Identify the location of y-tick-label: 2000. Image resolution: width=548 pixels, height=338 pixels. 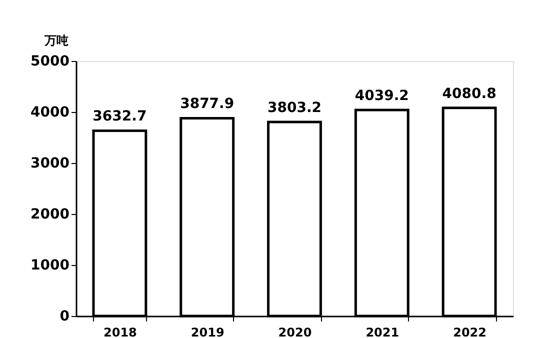
(50, 214).